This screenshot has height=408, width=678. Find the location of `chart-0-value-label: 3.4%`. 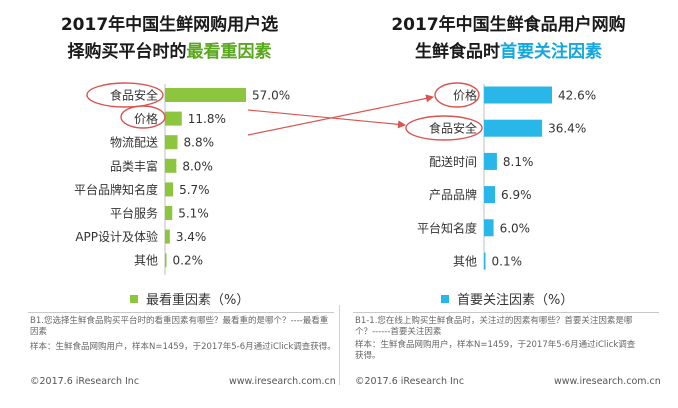

chart-0-value-label: 3.4% is located at coordinates (191, 237).